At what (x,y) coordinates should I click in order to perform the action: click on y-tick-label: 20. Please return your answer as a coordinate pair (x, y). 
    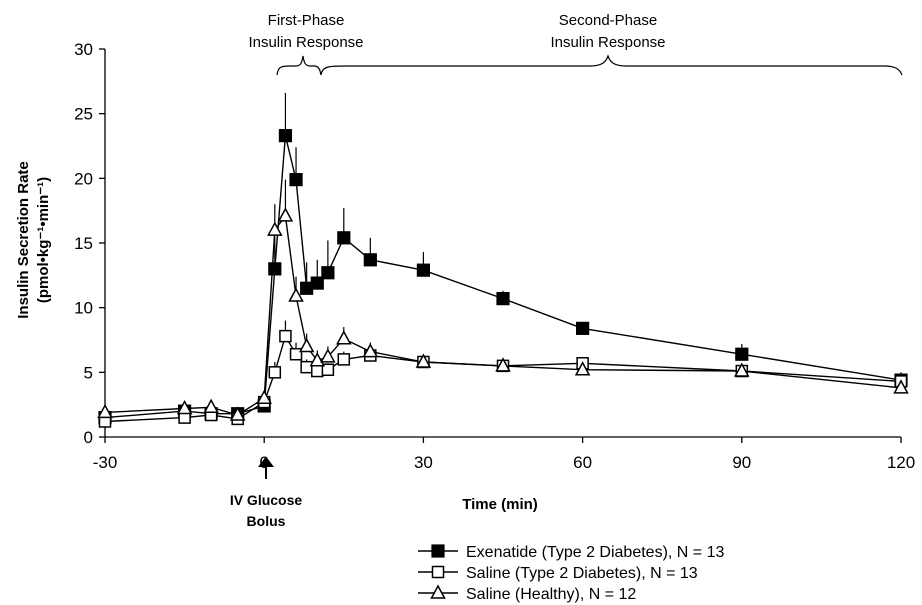
    Looking at the image, I should click on (83, 178).